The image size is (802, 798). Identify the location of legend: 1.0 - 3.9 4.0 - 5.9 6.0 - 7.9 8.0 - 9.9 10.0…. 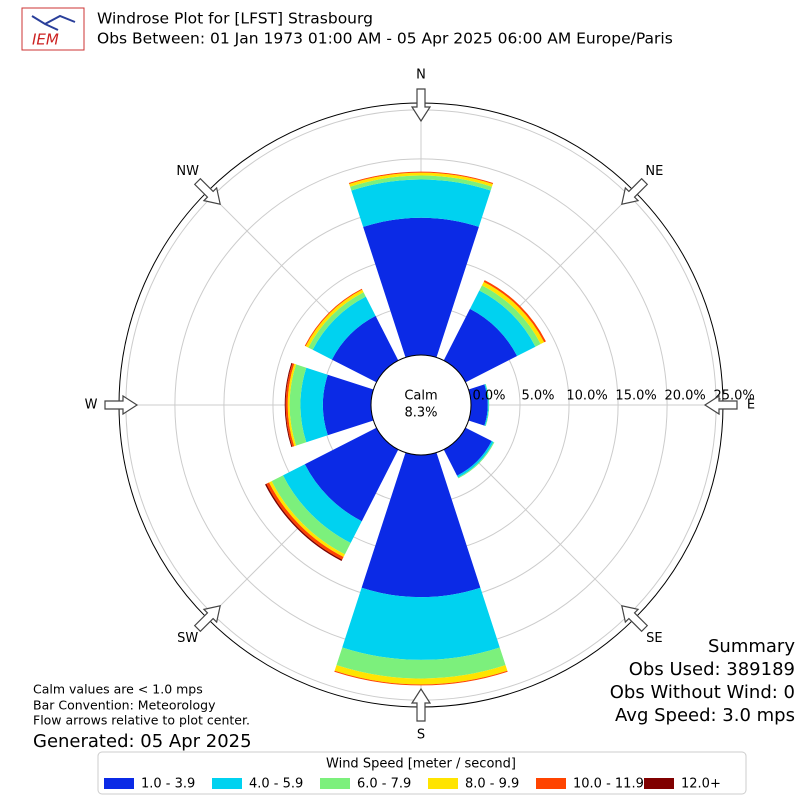
(412, 784).